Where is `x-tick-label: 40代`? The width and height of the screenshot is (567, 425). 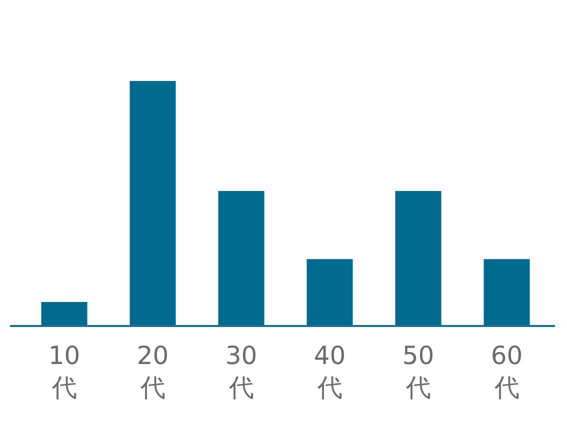 x-tick-label: 40代 is located at coordinates (330, 371).